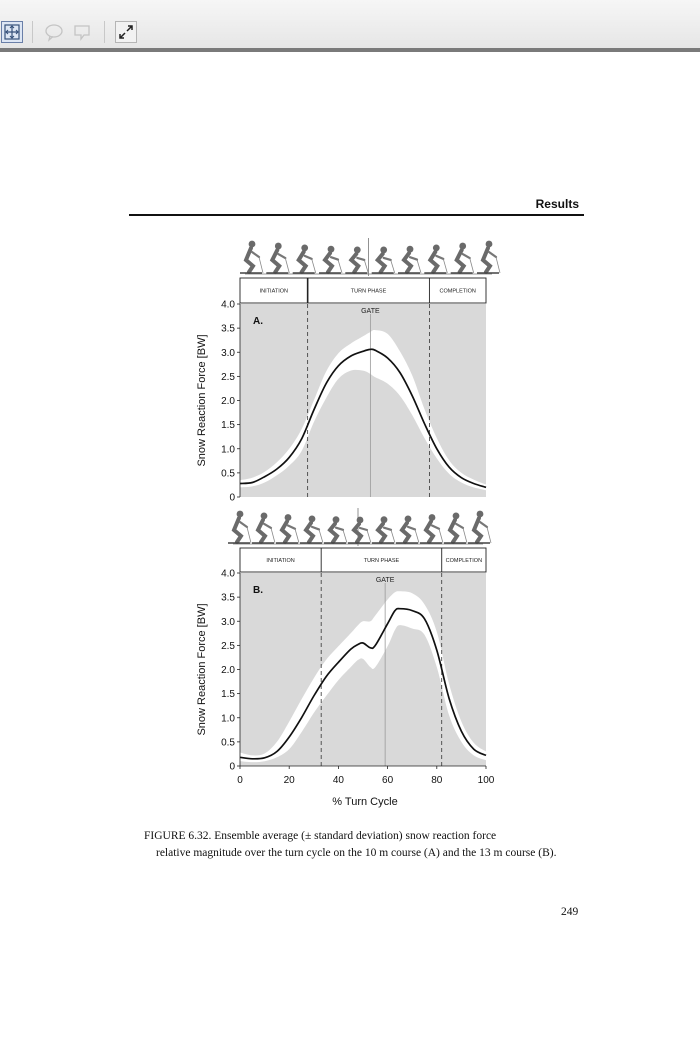 The width and height of the screenshot is (700, 1053). I want to click on mean-line, so click(363, 683).